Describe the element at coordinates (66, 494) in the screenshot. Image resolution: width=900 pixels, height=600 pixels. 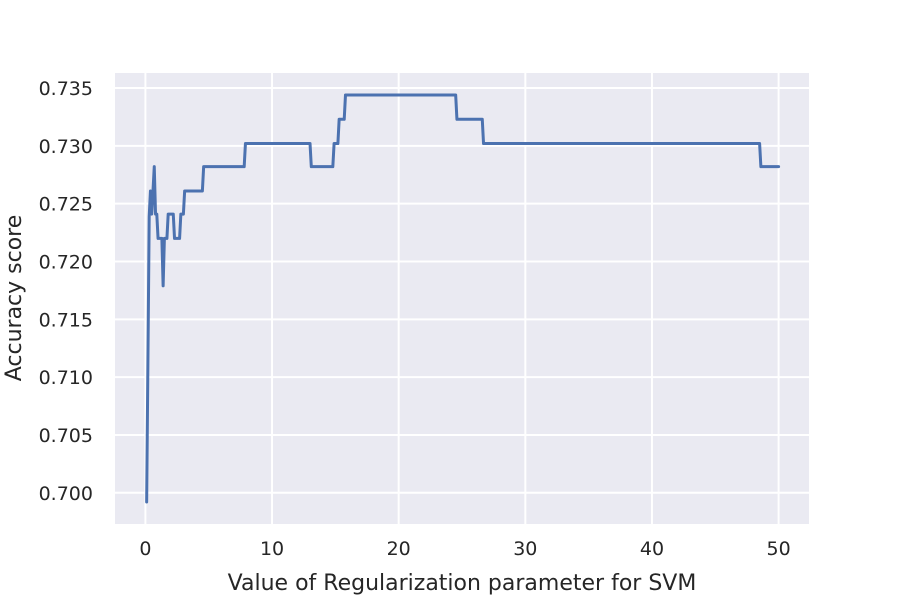
I see `y-tick-label: 0.700` at that location.